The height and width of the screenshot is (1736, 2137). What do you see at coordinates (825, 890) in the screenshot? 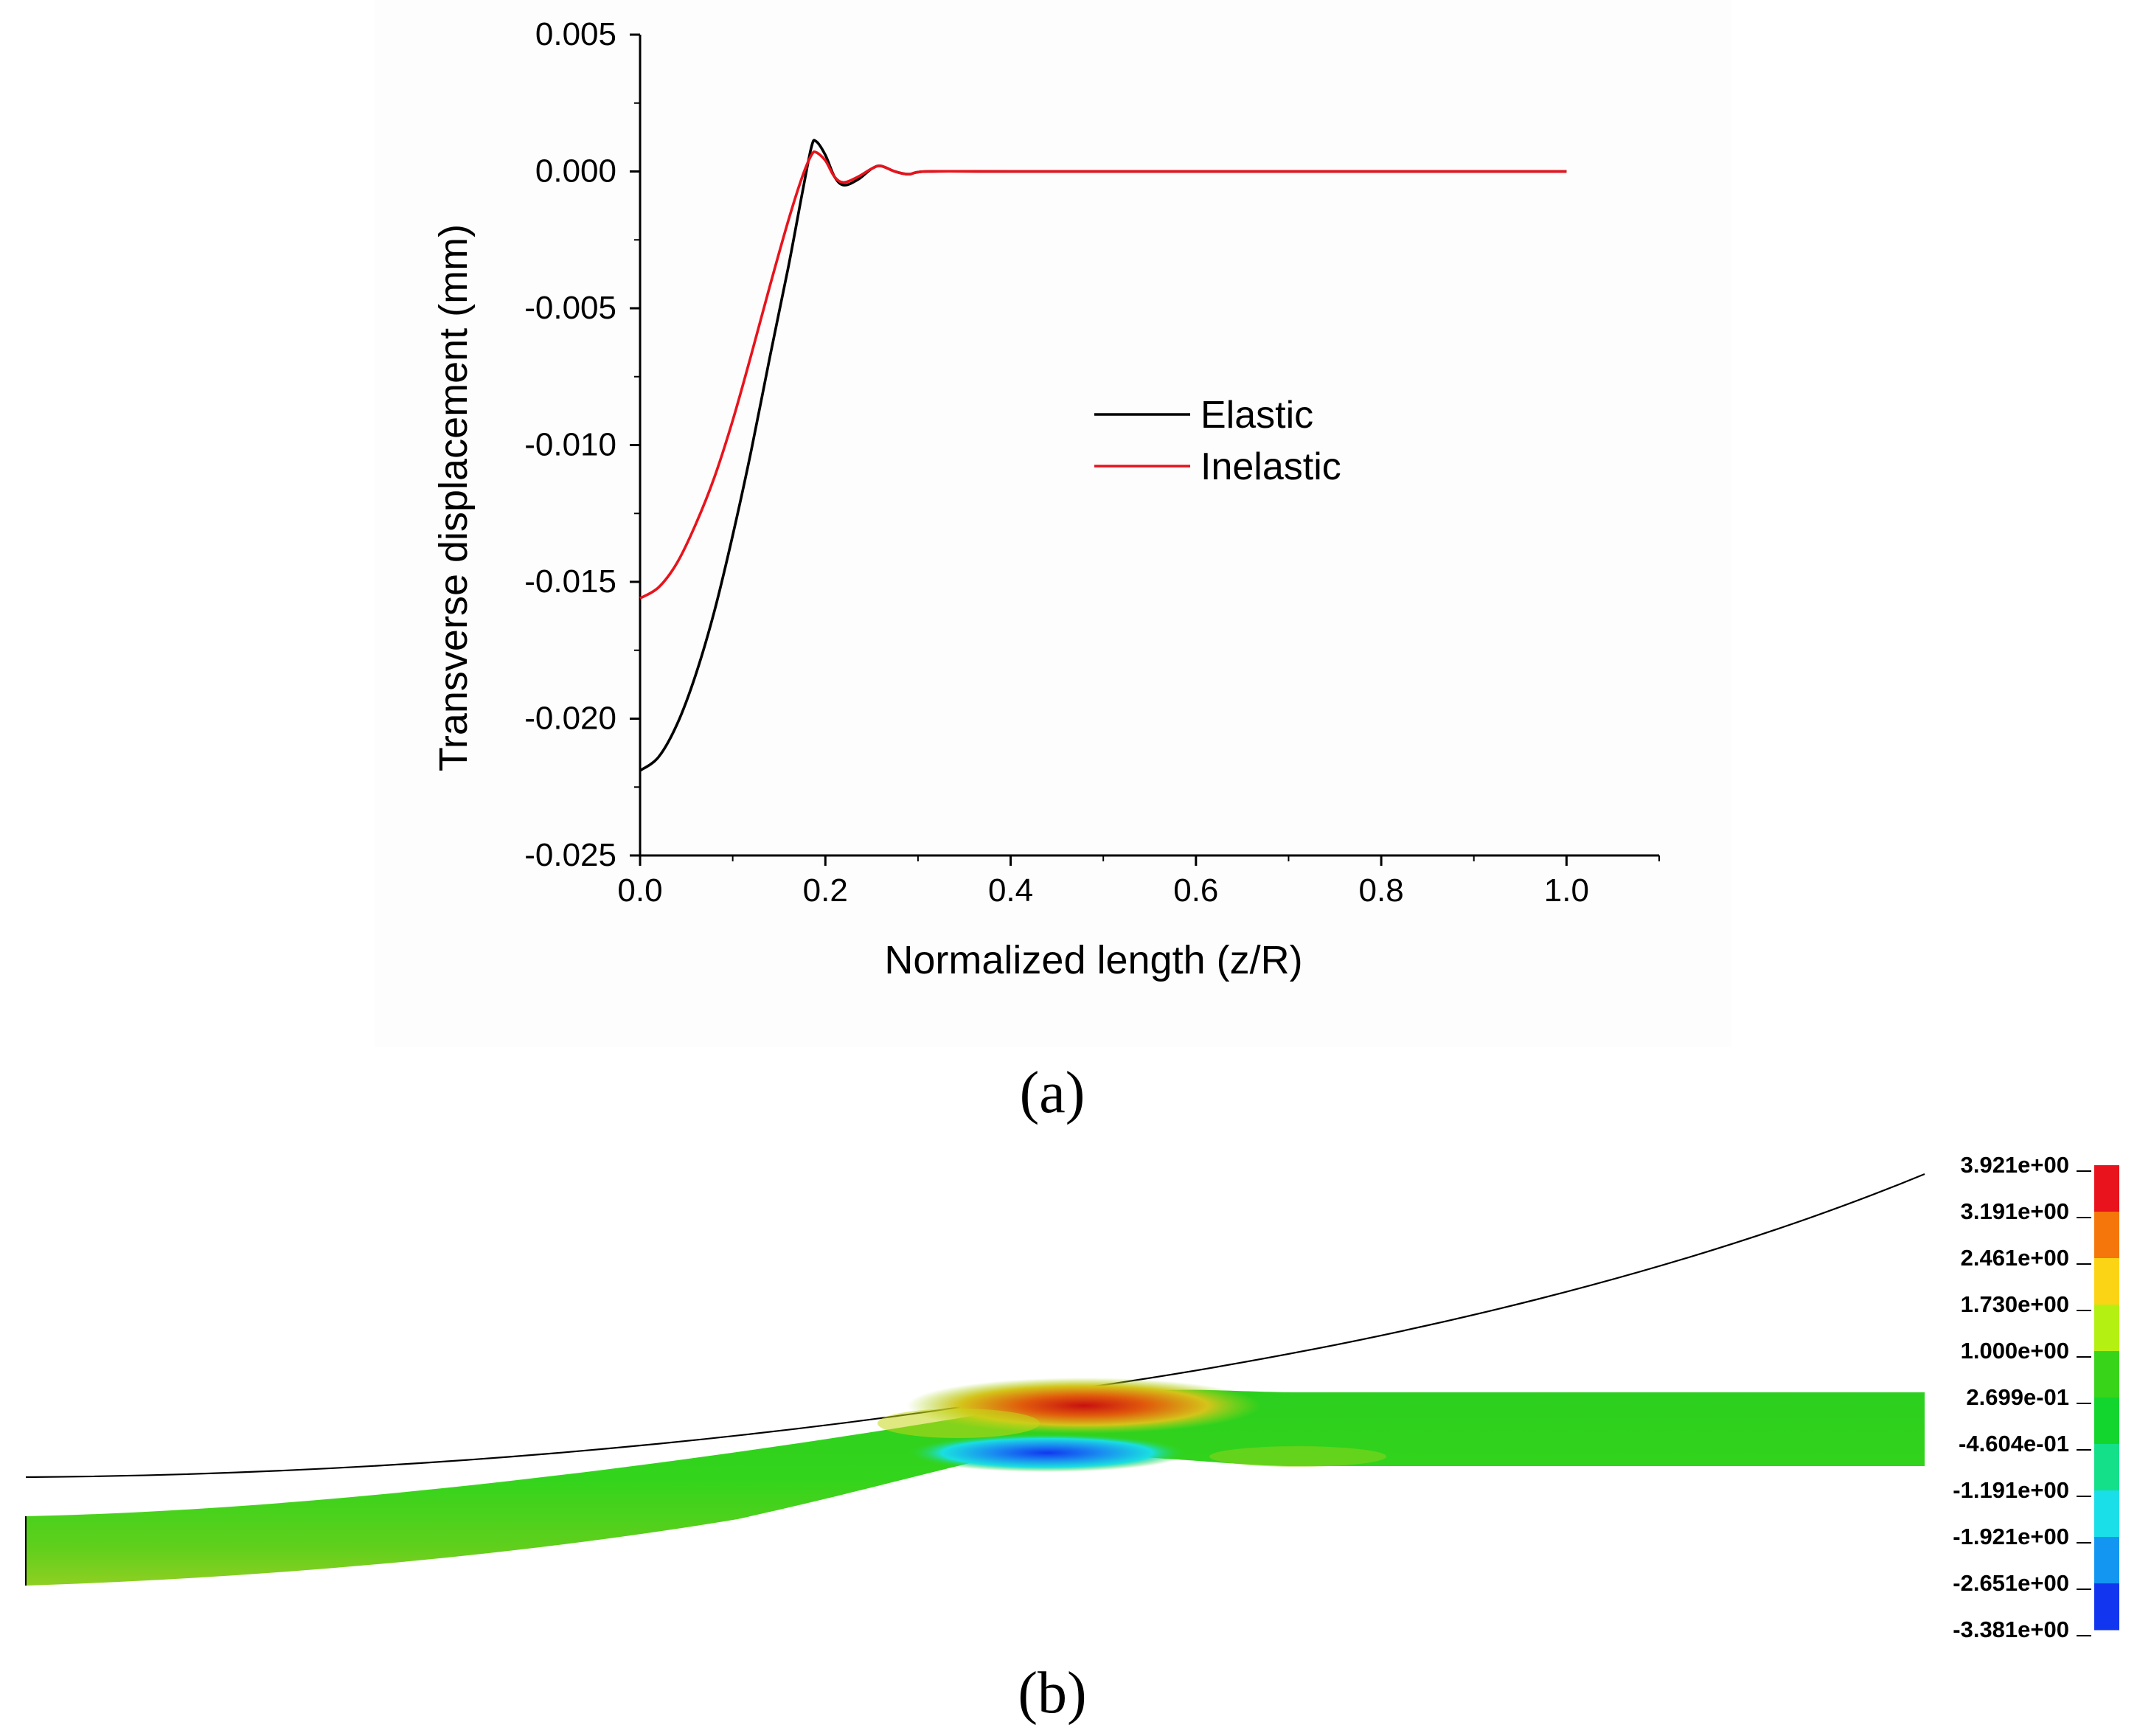
I see `x-tick-label: 0.2` at bounding box center [825, 890].